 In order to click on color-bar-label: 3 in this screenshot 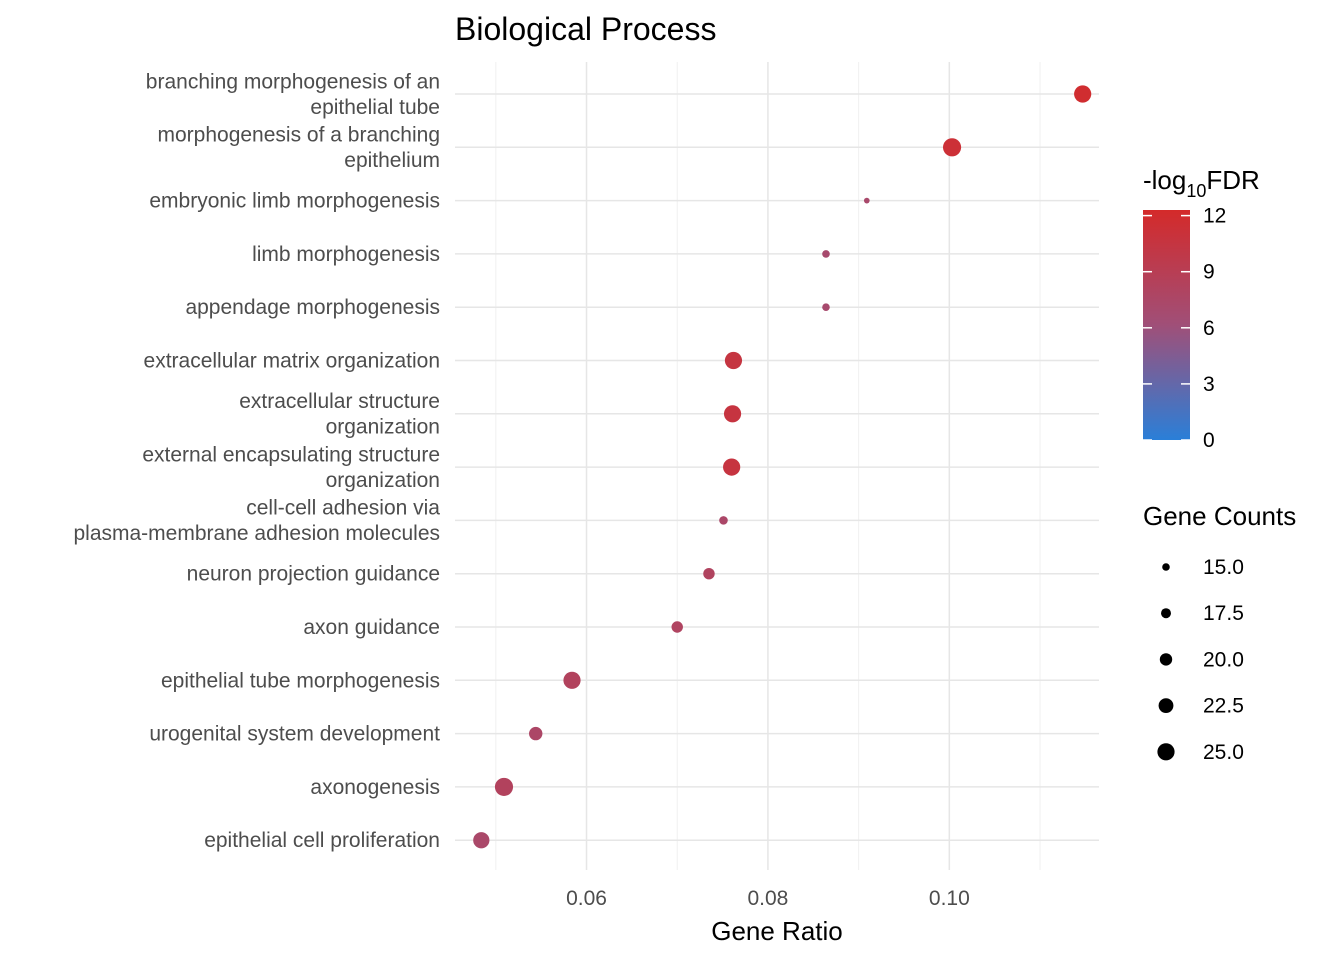, I will do `click(1209, 384)`.